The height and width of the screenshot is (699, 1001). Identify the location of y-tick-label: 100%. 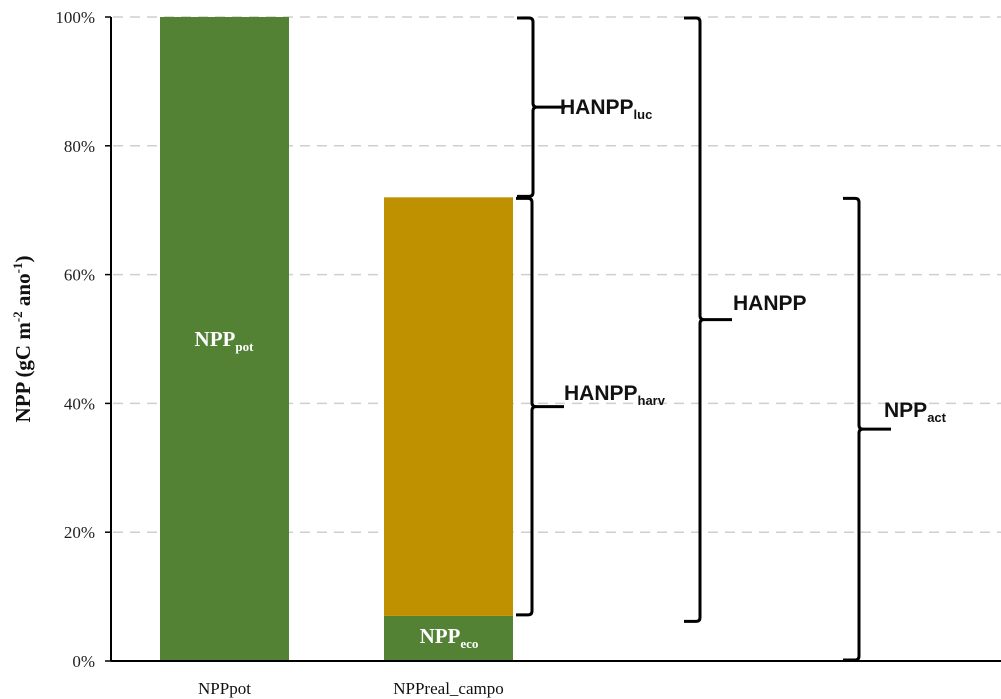
(75, 17).